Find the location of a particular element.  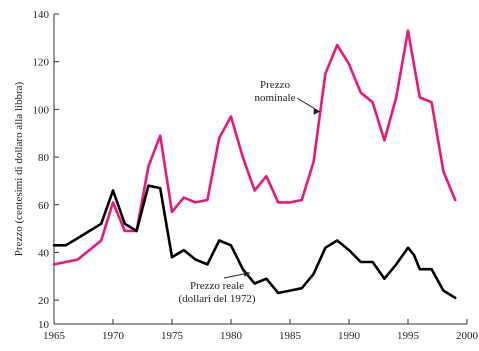

real-price-arrowhead is located at coordinates (246, 273).